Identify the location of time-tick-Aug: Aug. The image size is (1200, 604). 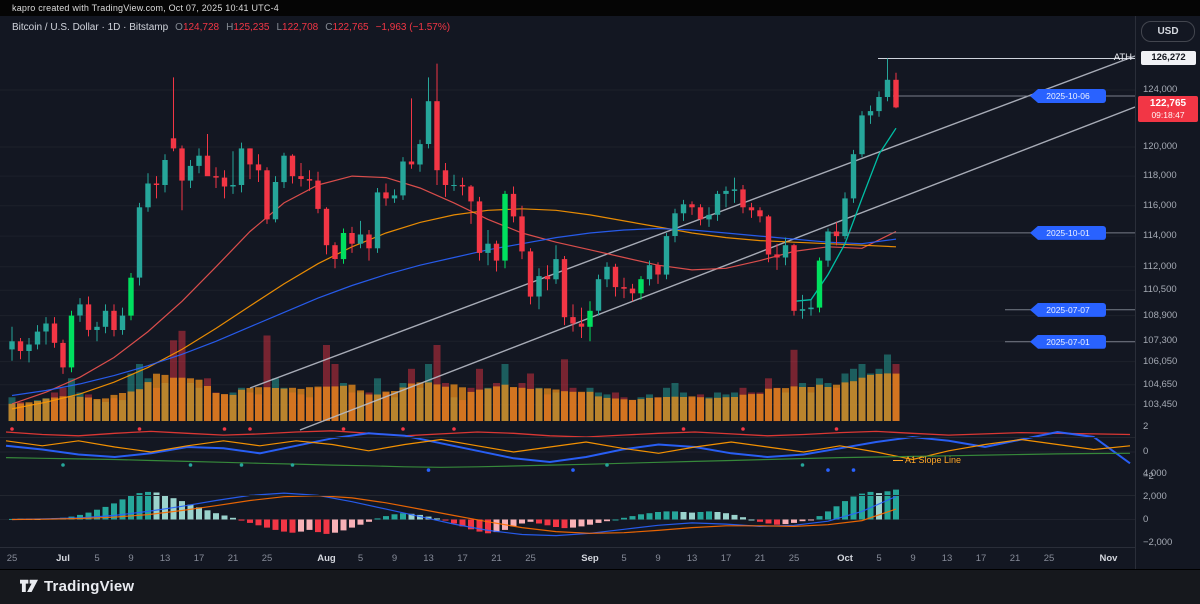
(326, 558).